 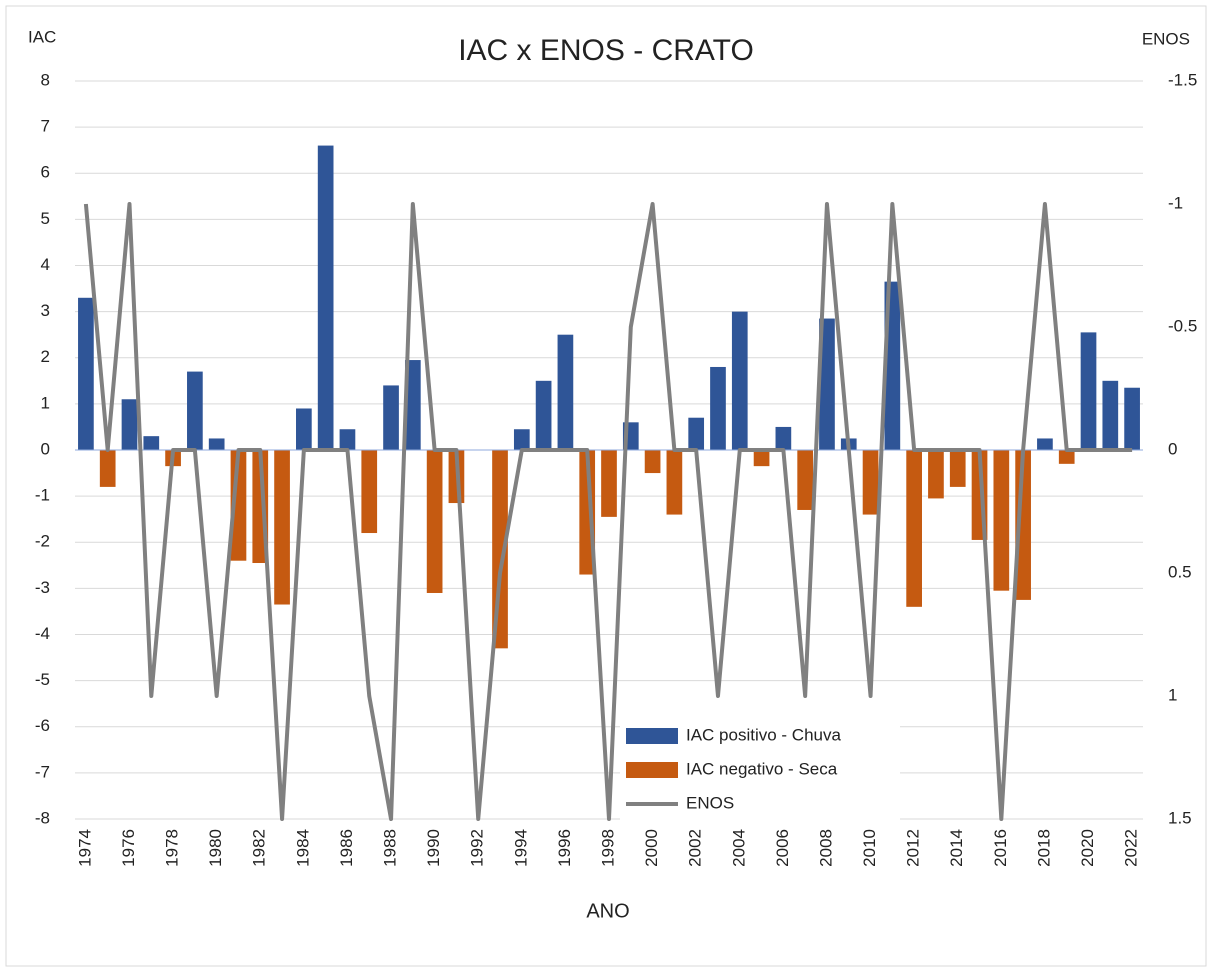 I want to click on x-tick-label: 2018, so click(x=1043, y=848).